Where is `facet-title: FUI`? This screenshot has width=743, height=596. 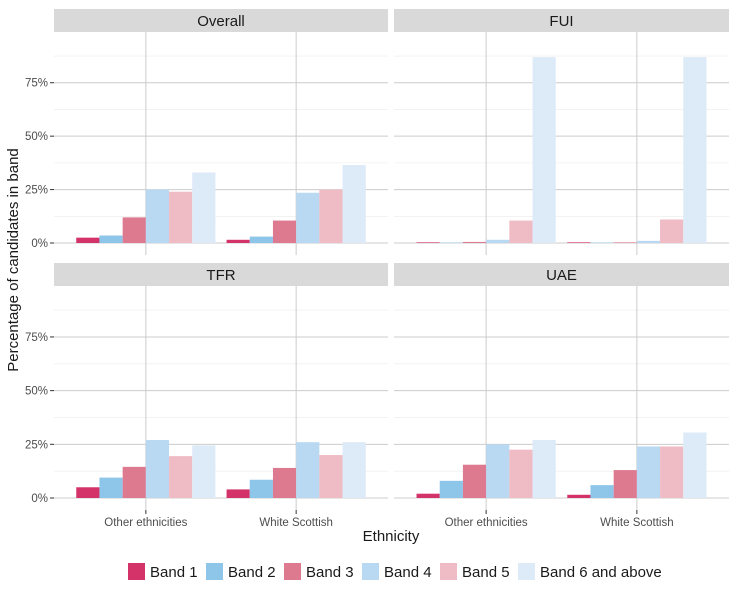
facet-title: FUI is located at coordinates (561, 21).